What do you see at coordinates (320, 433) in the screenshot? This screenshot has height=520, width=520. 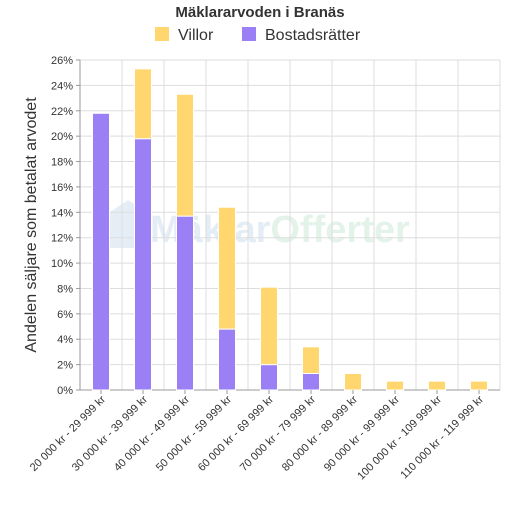 I see `x-tick-label: 80 000 kr - 89 999 kr` at bounding box center [320, 433].